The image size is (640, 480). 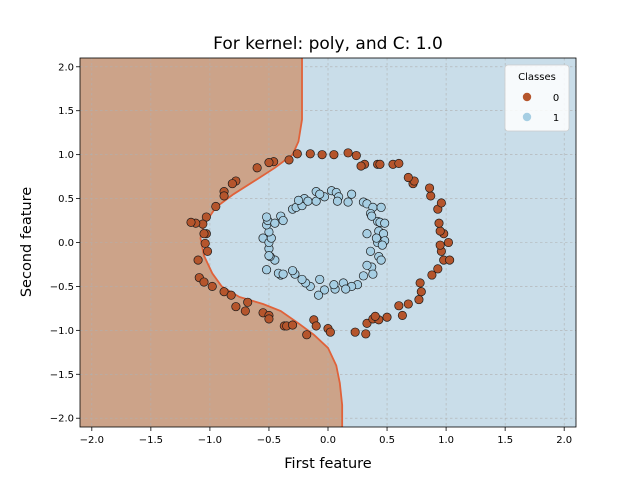 I want to click on y-axis-ticks: −2.0 −1.5 −1.0 −0.5 0.0 0.5 1.0 1.5 2.0, so click(x=65, y=243).